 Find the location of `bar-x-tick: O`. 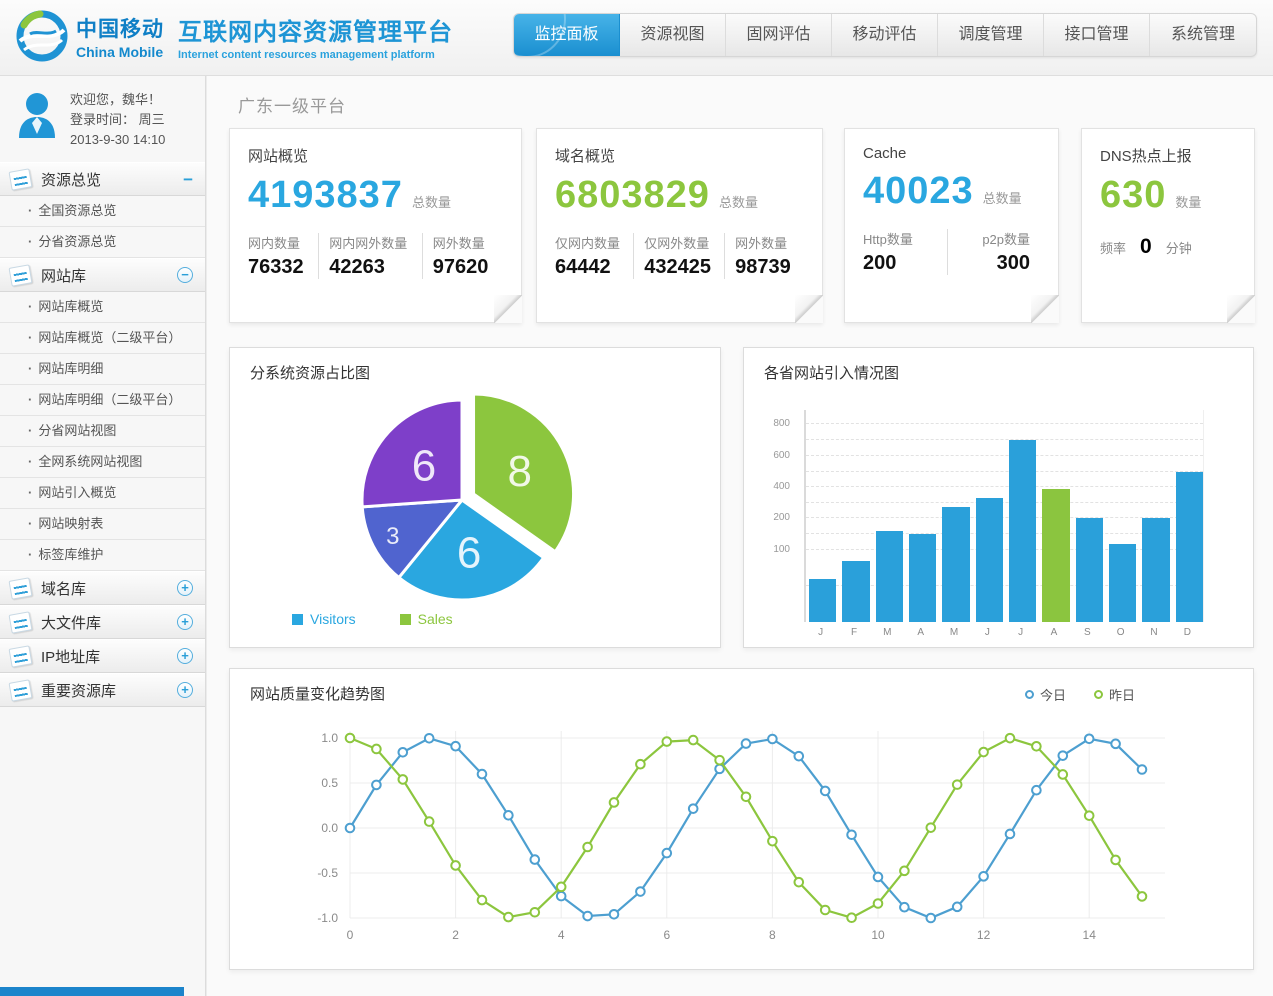

bar-x-tick: O is located at coordinates (1120, 632).